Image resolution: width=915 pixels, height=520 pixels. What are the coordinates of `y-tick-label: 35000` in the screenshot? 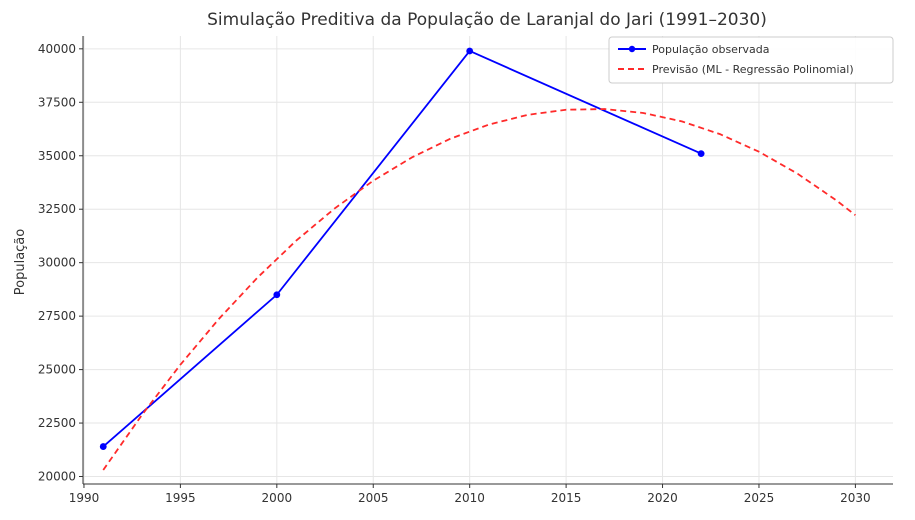 It's located at (57, 156).